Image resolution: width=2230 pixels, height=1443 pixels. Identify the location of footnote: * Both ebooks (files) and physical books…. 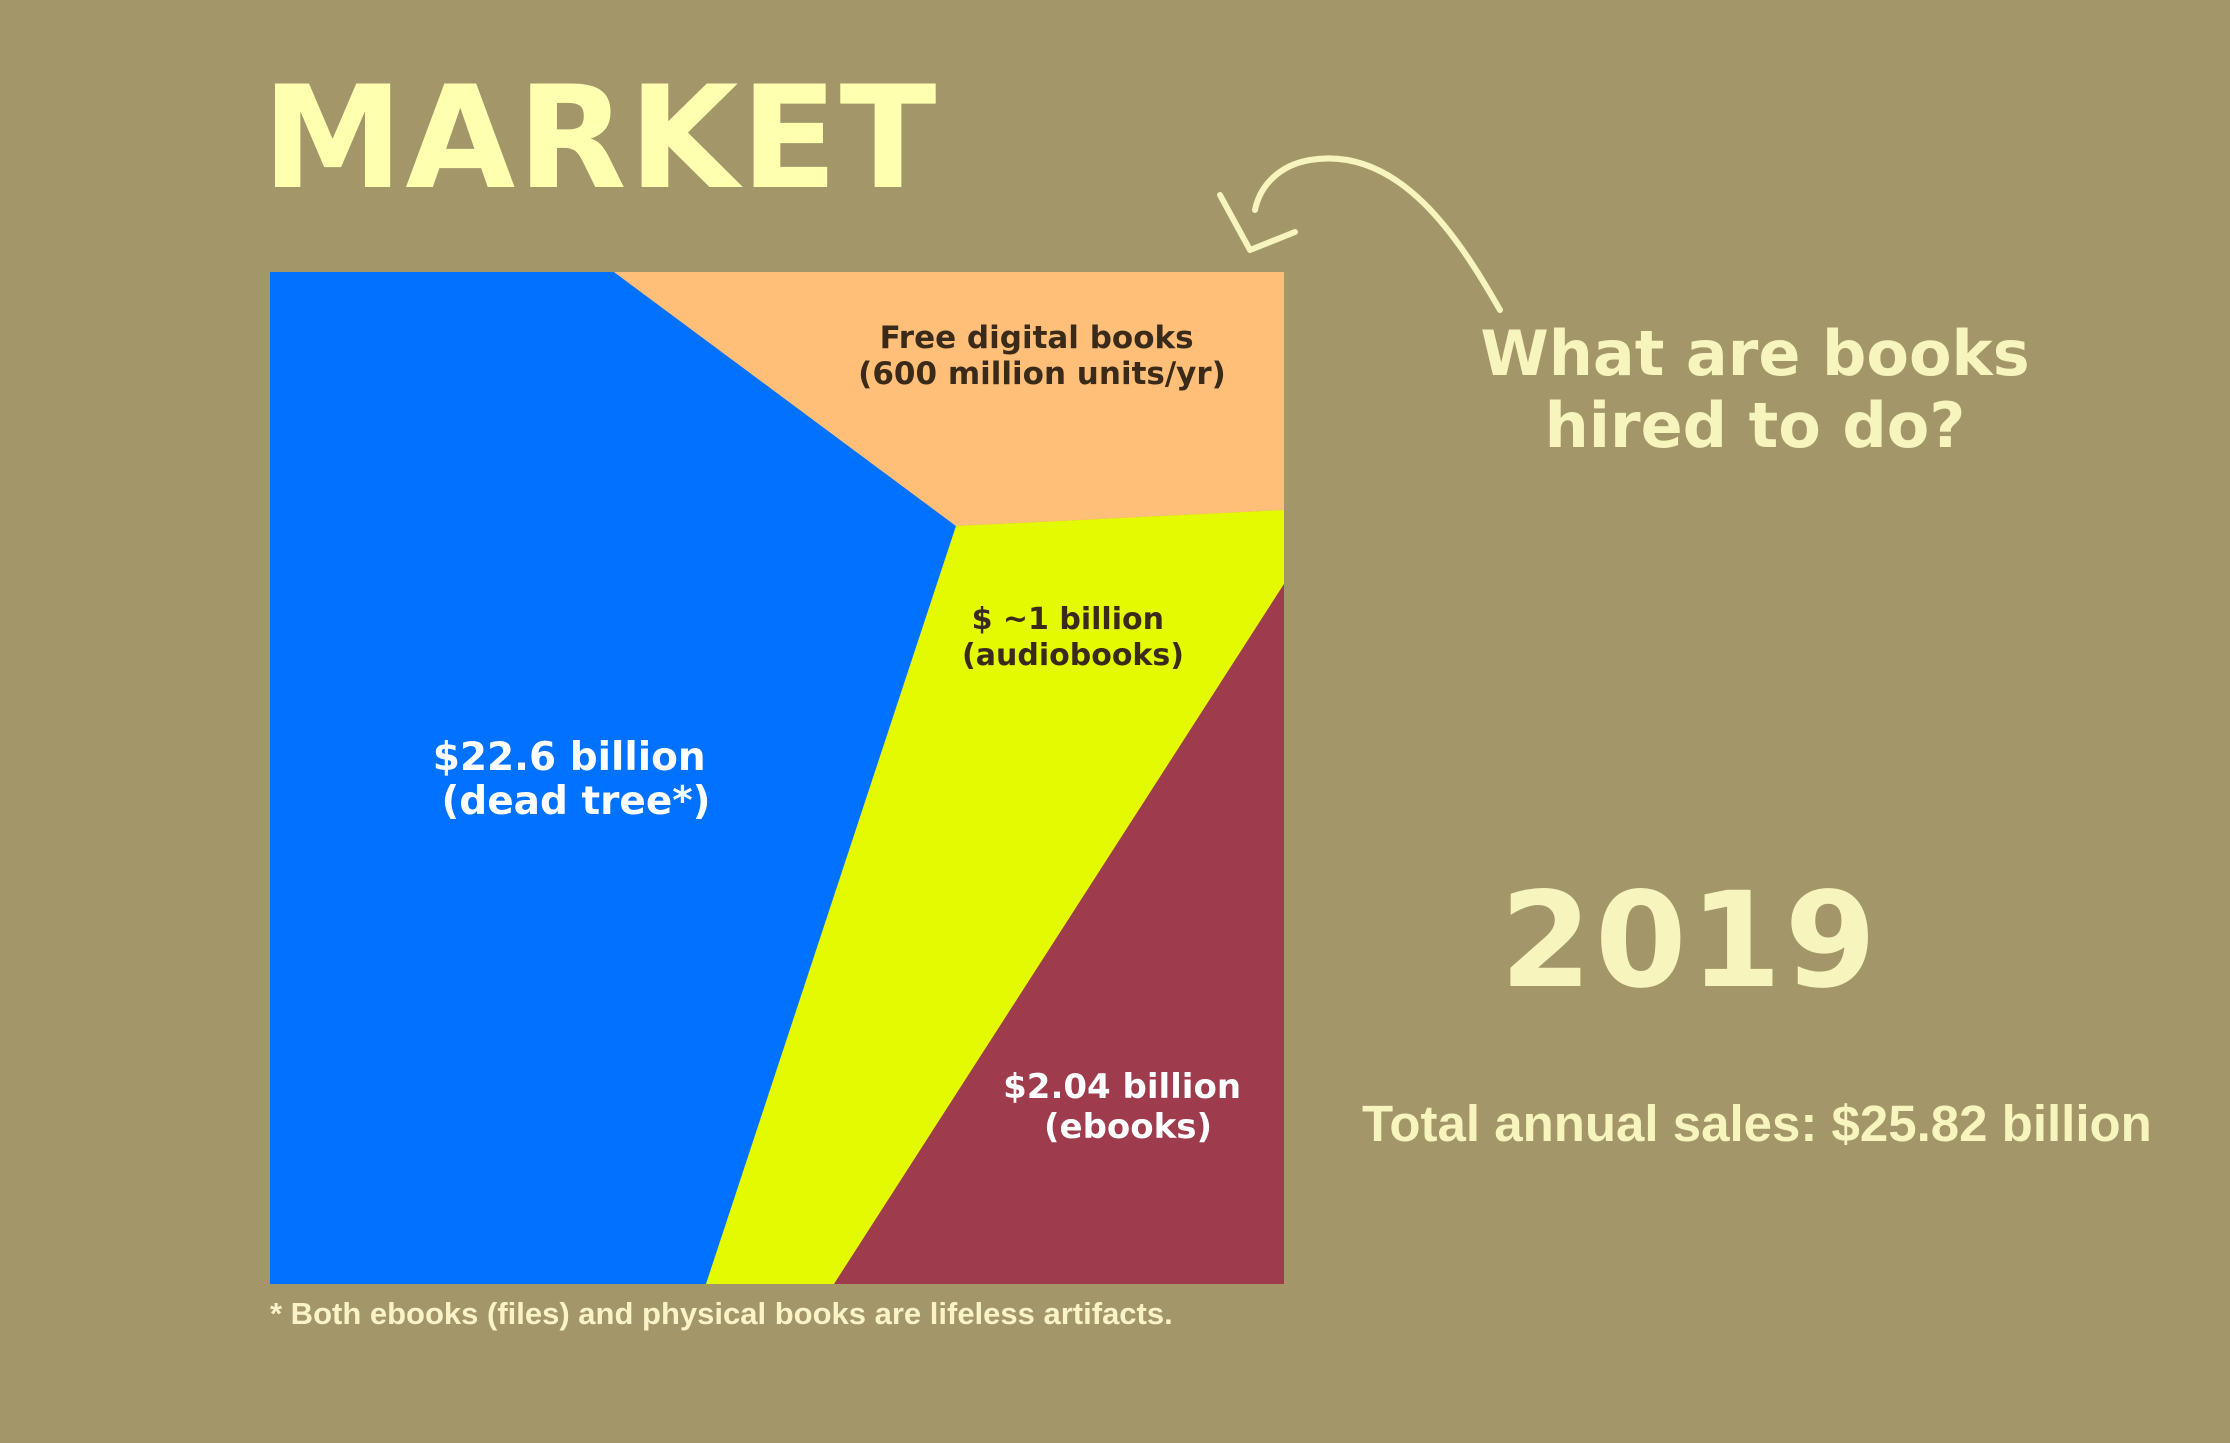
(721, 1313).